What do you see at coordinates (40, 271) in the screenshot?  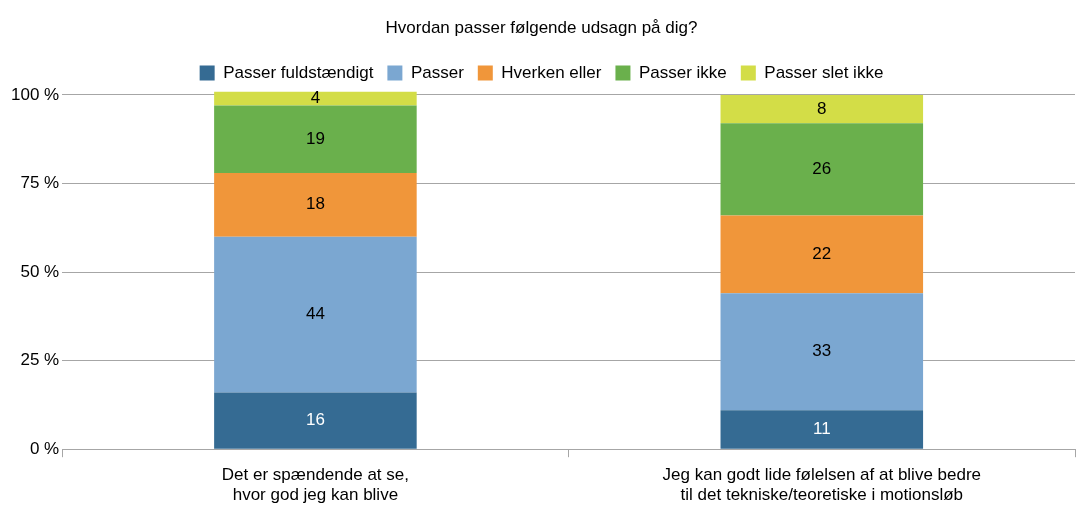 I see `y-tick-label: 50 %` at bounding box center [40, 271].